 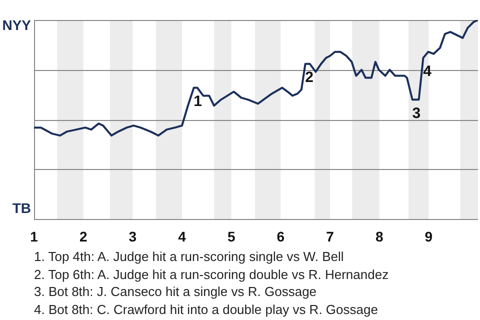 I want to click on x-tick-label: 8, so click(x=379, y=236).